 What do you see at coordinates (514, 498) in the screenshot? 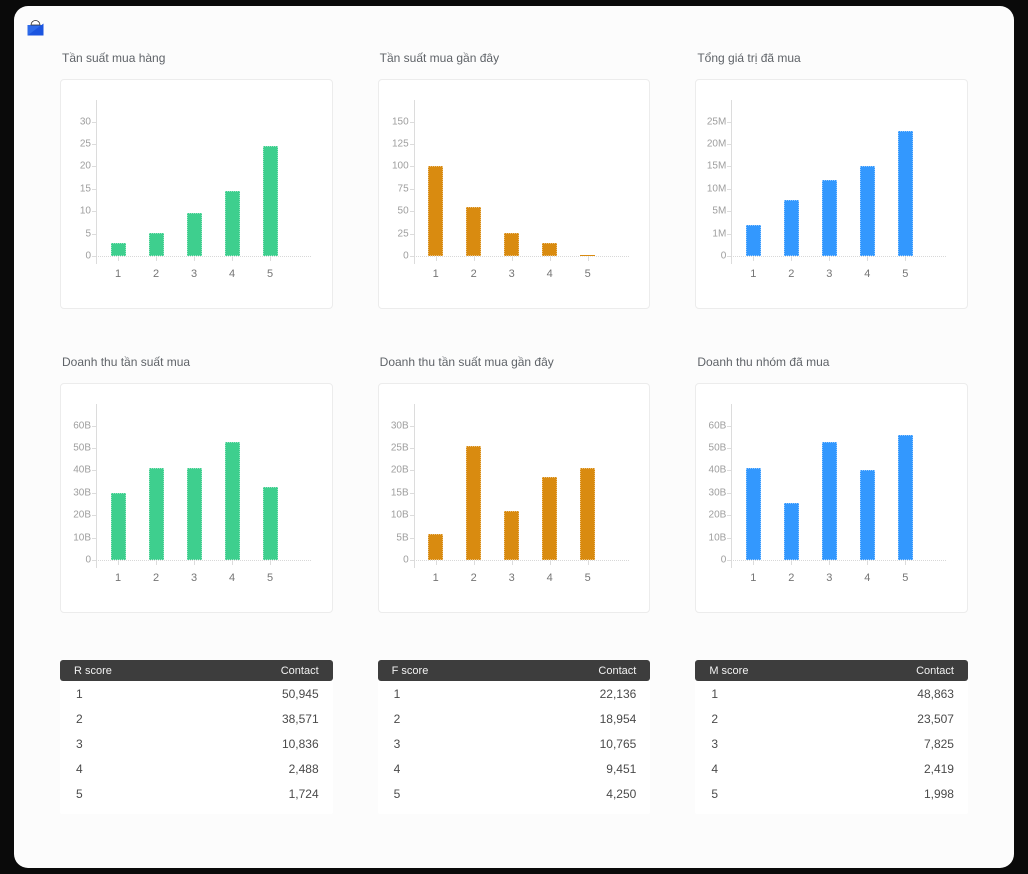
I see `bar-chart-5: 0 5B 10B 15B 20B 25B 30B 1 2 3 4 5` at bounding box center [514, 498].